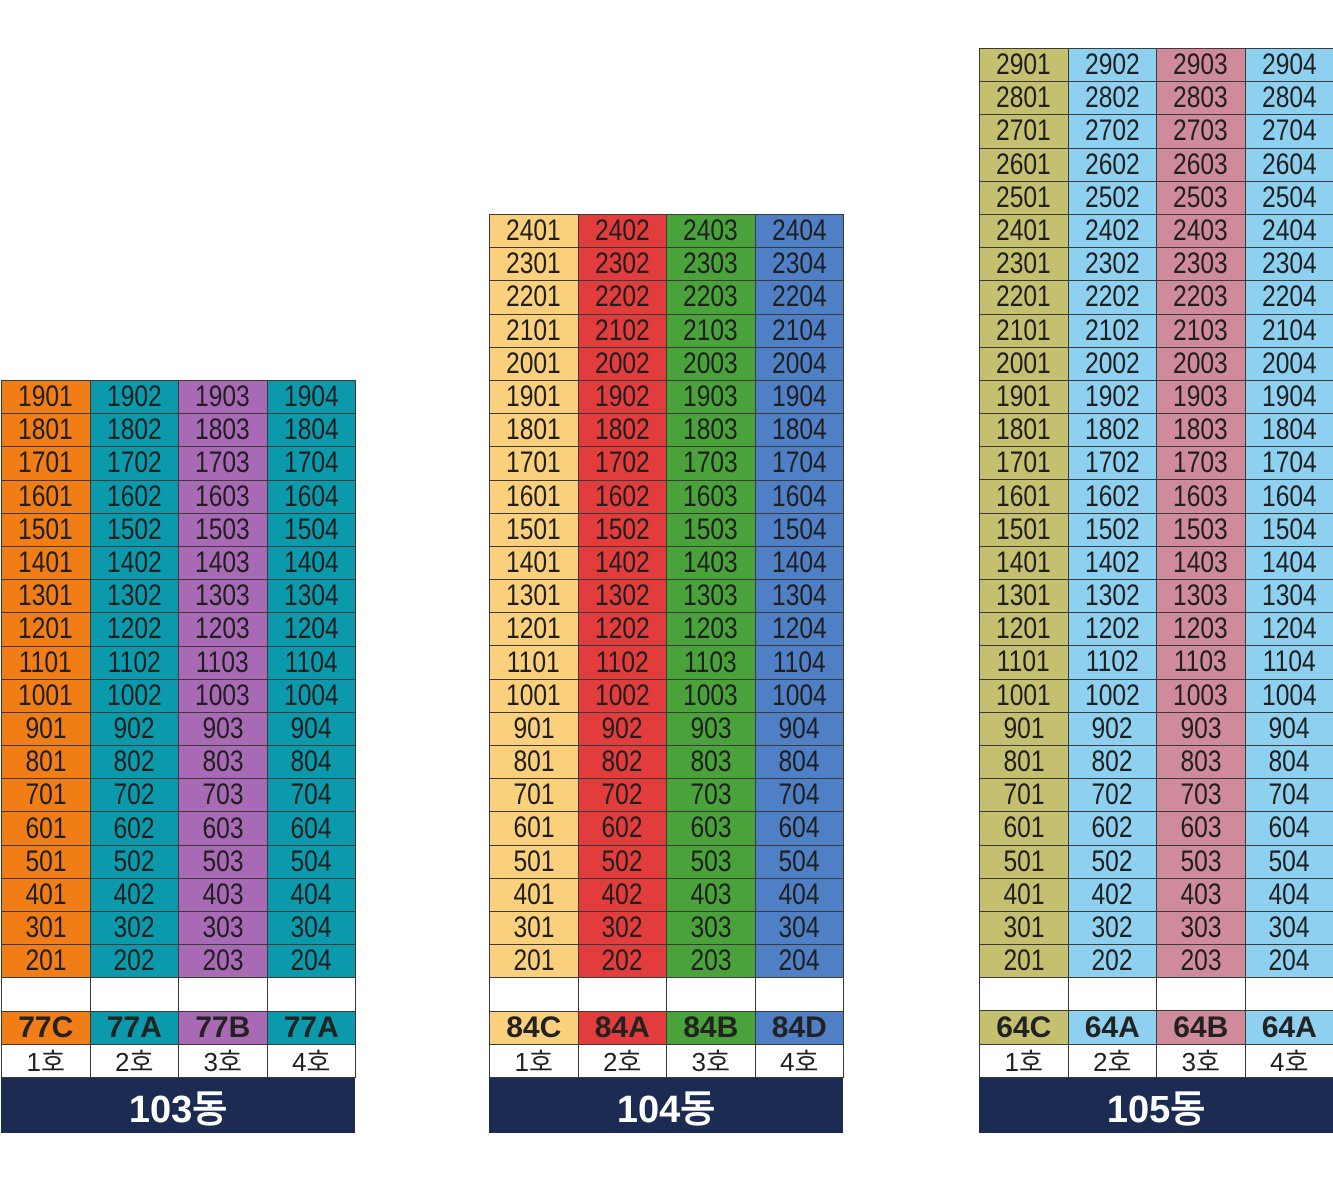 Image resolution: width=1333 pixels, height=1199 pixels. I want to click on floor-row: 1101 1102 1103 1104, so click(1156, 662).